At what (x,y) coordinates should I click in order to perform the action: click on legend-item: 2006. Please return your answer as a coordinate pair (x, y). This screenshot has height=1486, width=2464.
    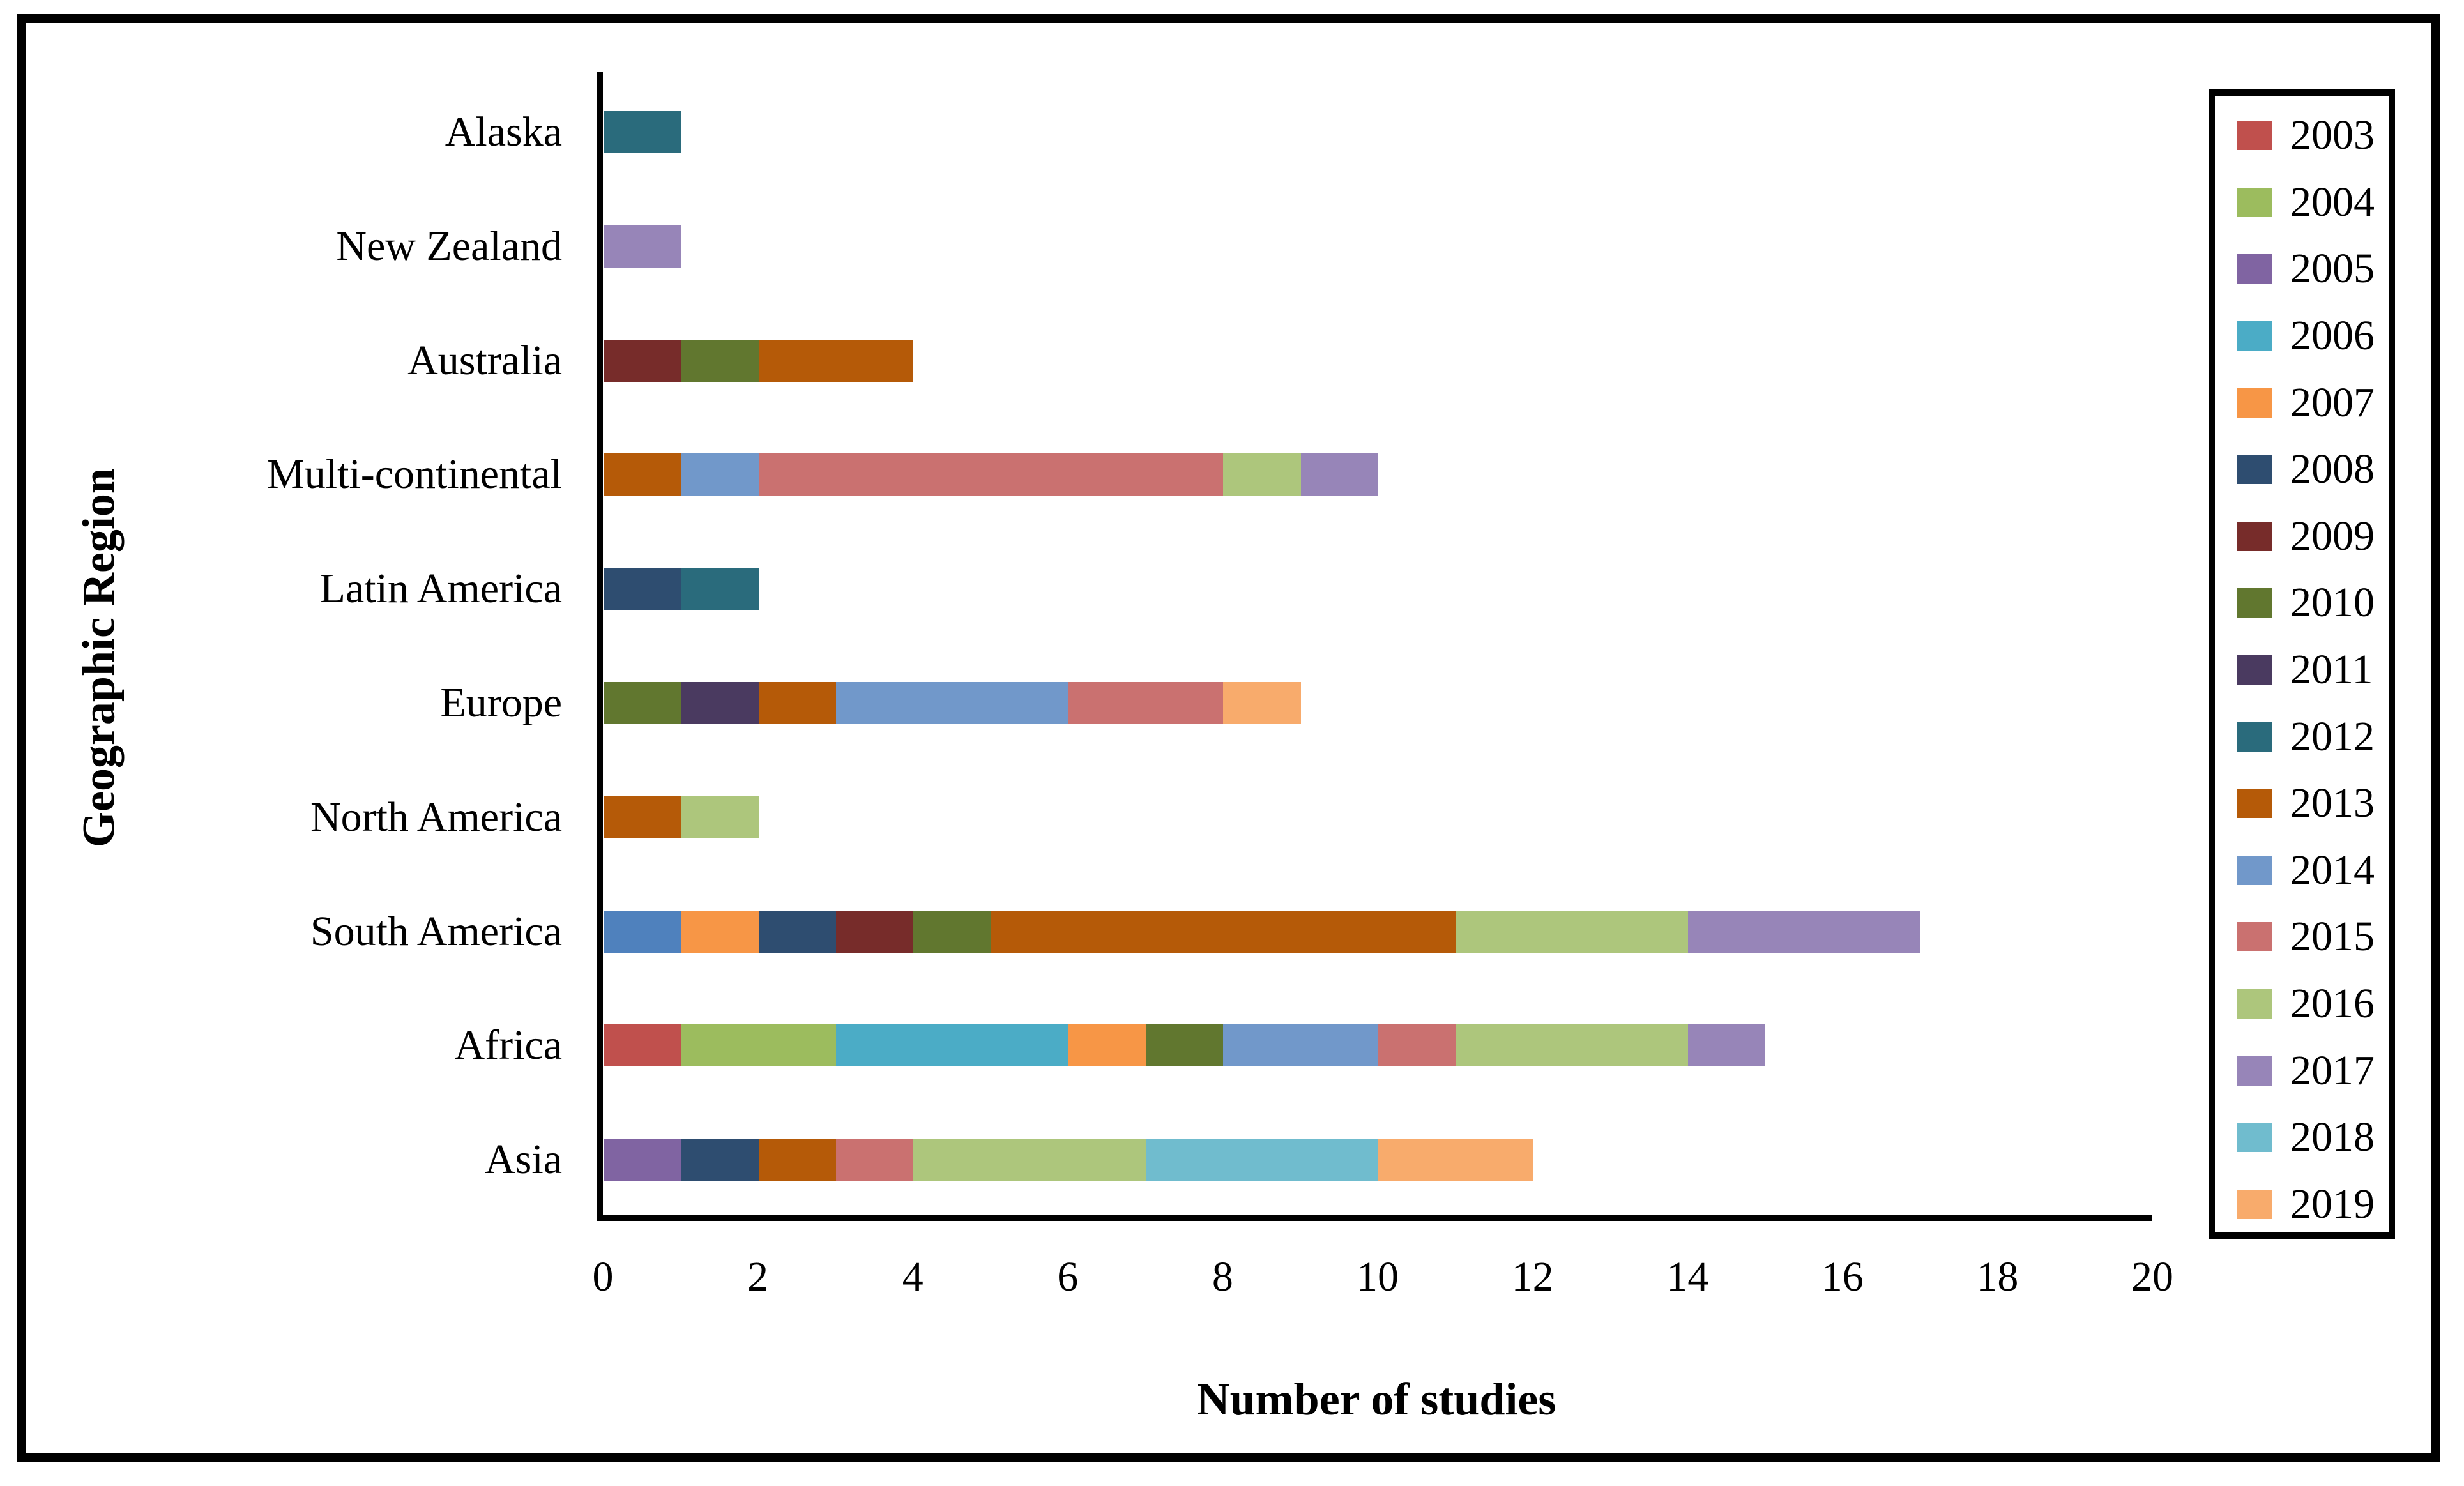
    Looking at the image, I should click on (2302, 336).